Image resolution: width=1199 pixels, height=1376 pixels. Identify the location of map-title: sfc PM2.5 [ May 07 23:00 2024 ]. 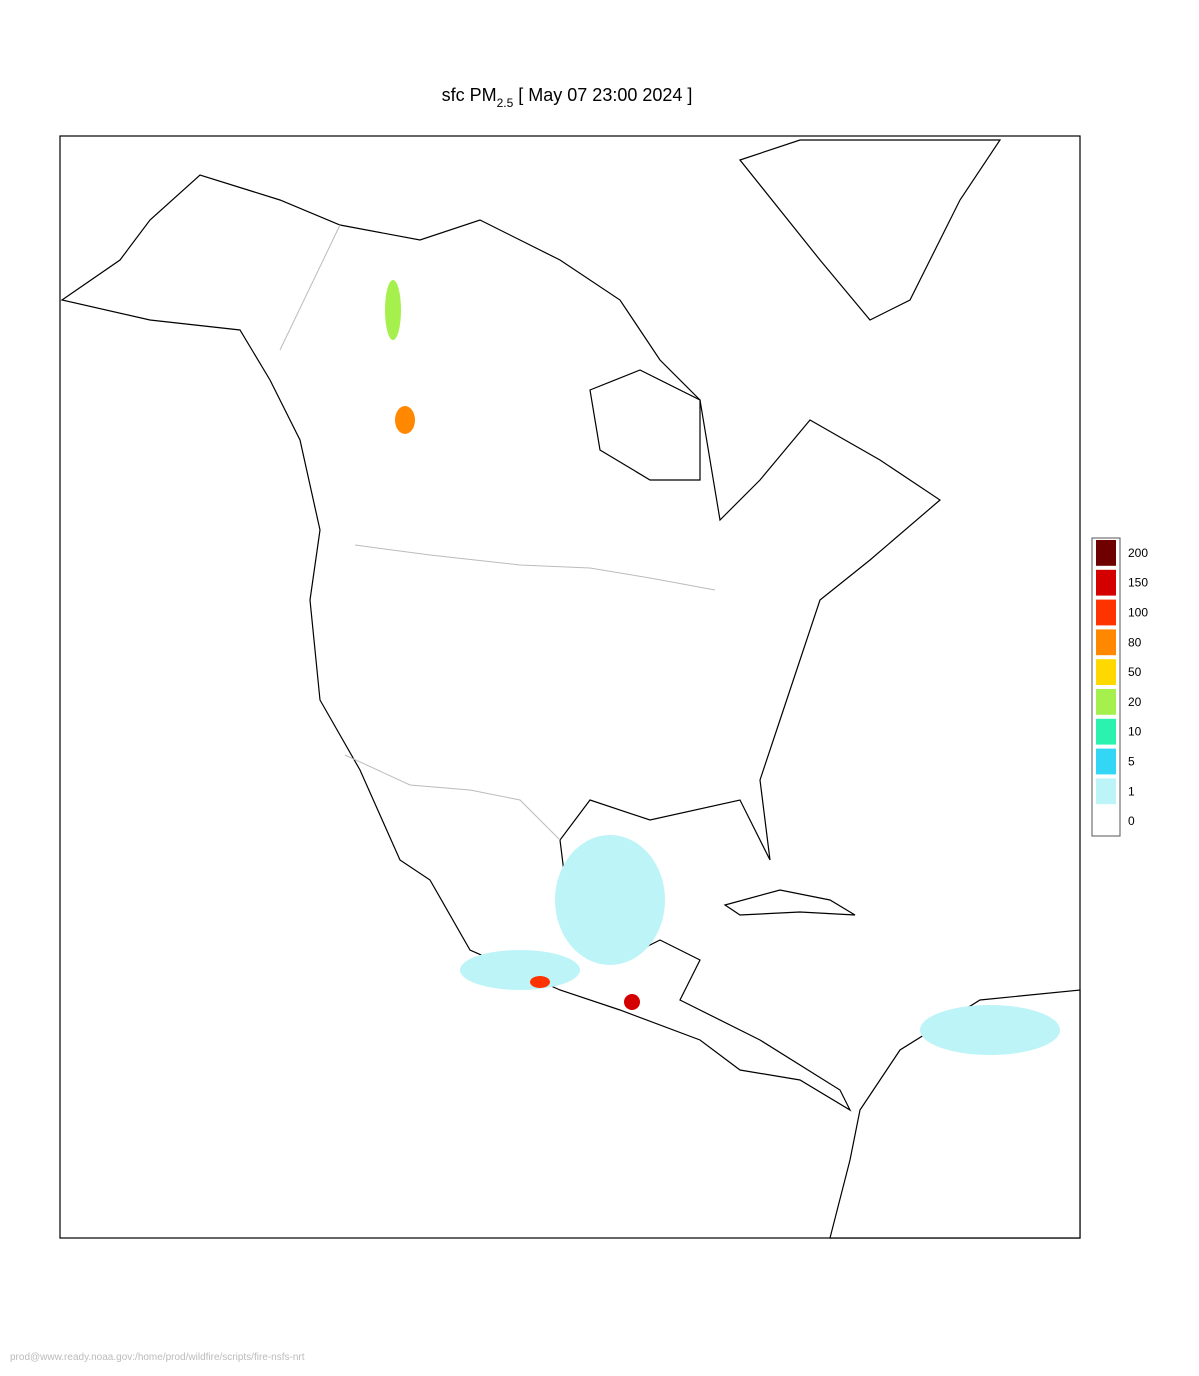
(567, 97).